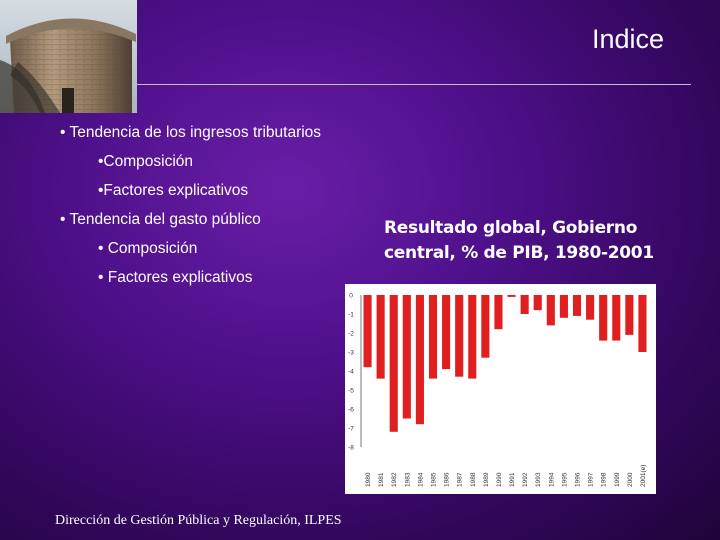  Describe the element at coordinates (173, 190) in the screenshot. I see `bullet-subitem: •Factores explicativos` at that location.